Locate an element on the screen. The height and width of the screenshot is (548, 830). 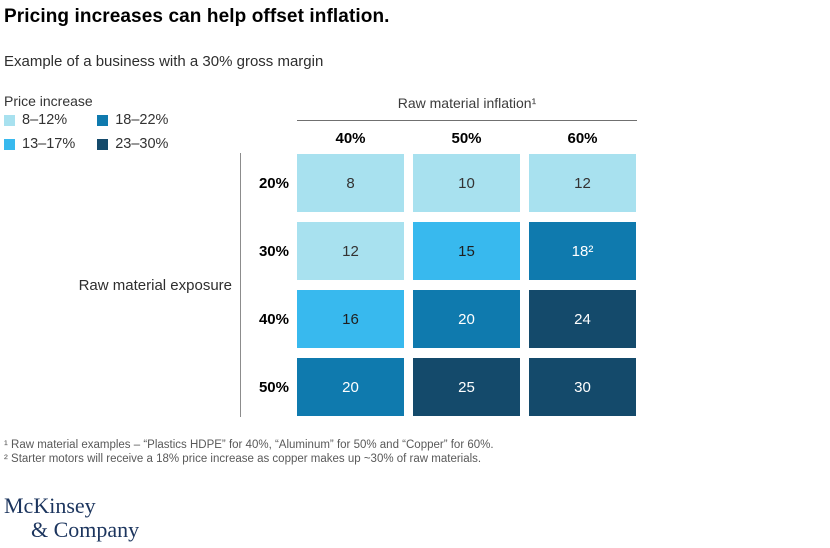
column-axis-divider is located at coordinates (467, 120).